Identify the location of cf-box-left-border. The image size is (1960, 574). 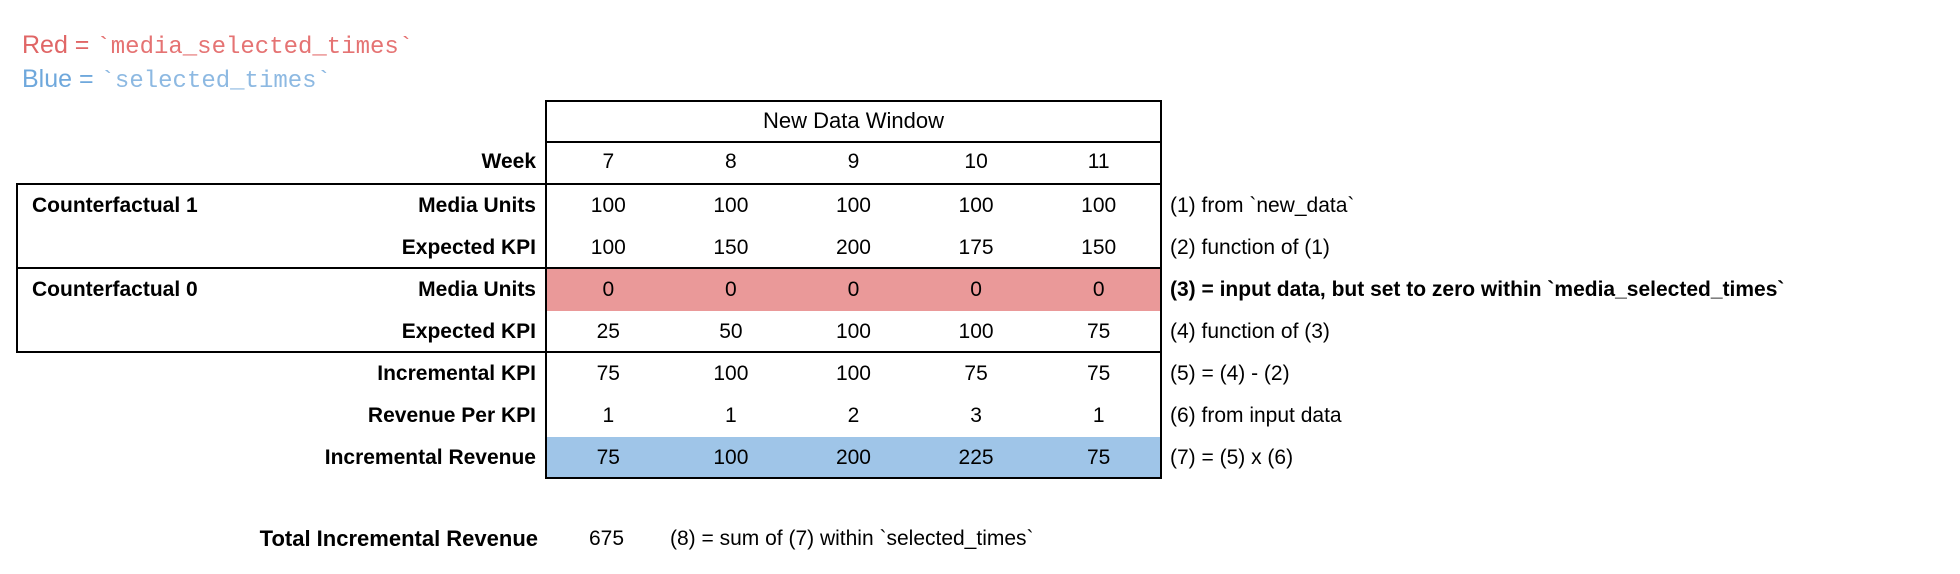
(17, 268).